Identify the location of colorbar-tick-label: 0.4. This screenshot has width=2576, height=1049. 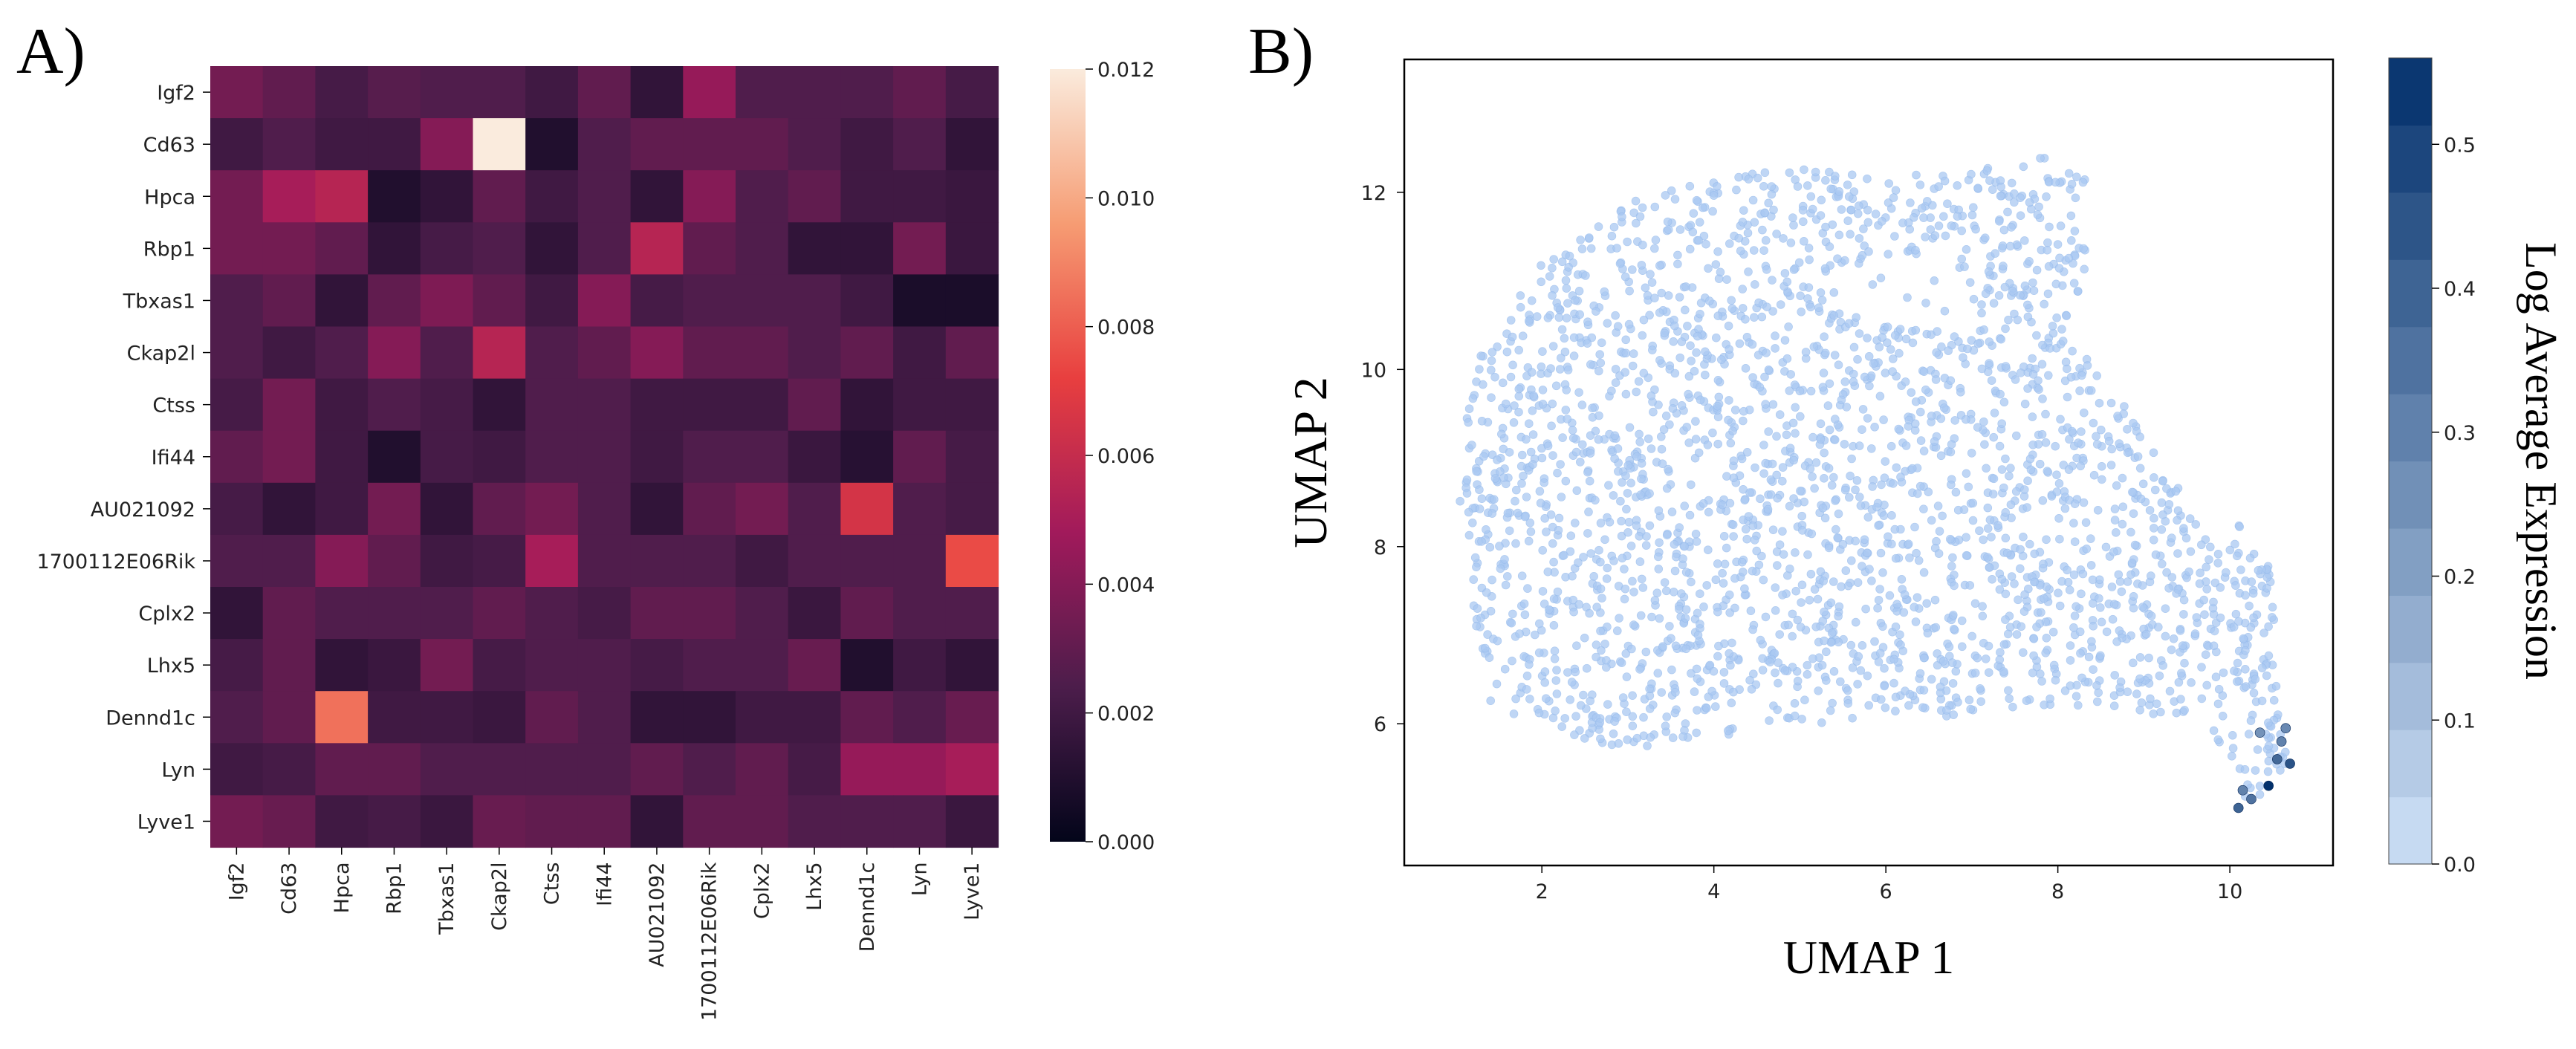
(2460, 289).